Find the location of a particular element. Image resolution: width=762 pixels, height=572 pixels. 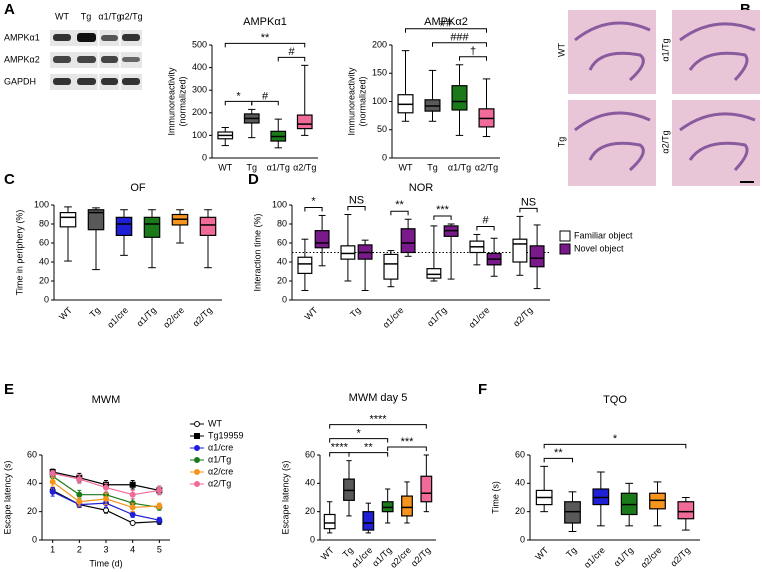

significance-label: ** is located at coordinates (265, 38).